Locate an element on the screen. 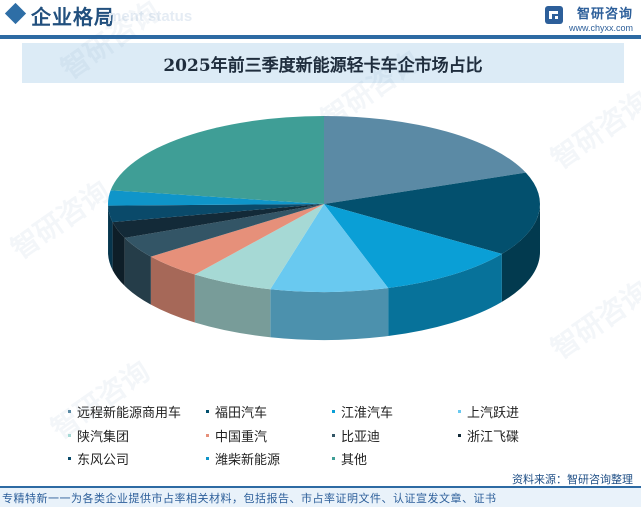  legend-item: 比亚迪 is located at coordinates (356, 435).